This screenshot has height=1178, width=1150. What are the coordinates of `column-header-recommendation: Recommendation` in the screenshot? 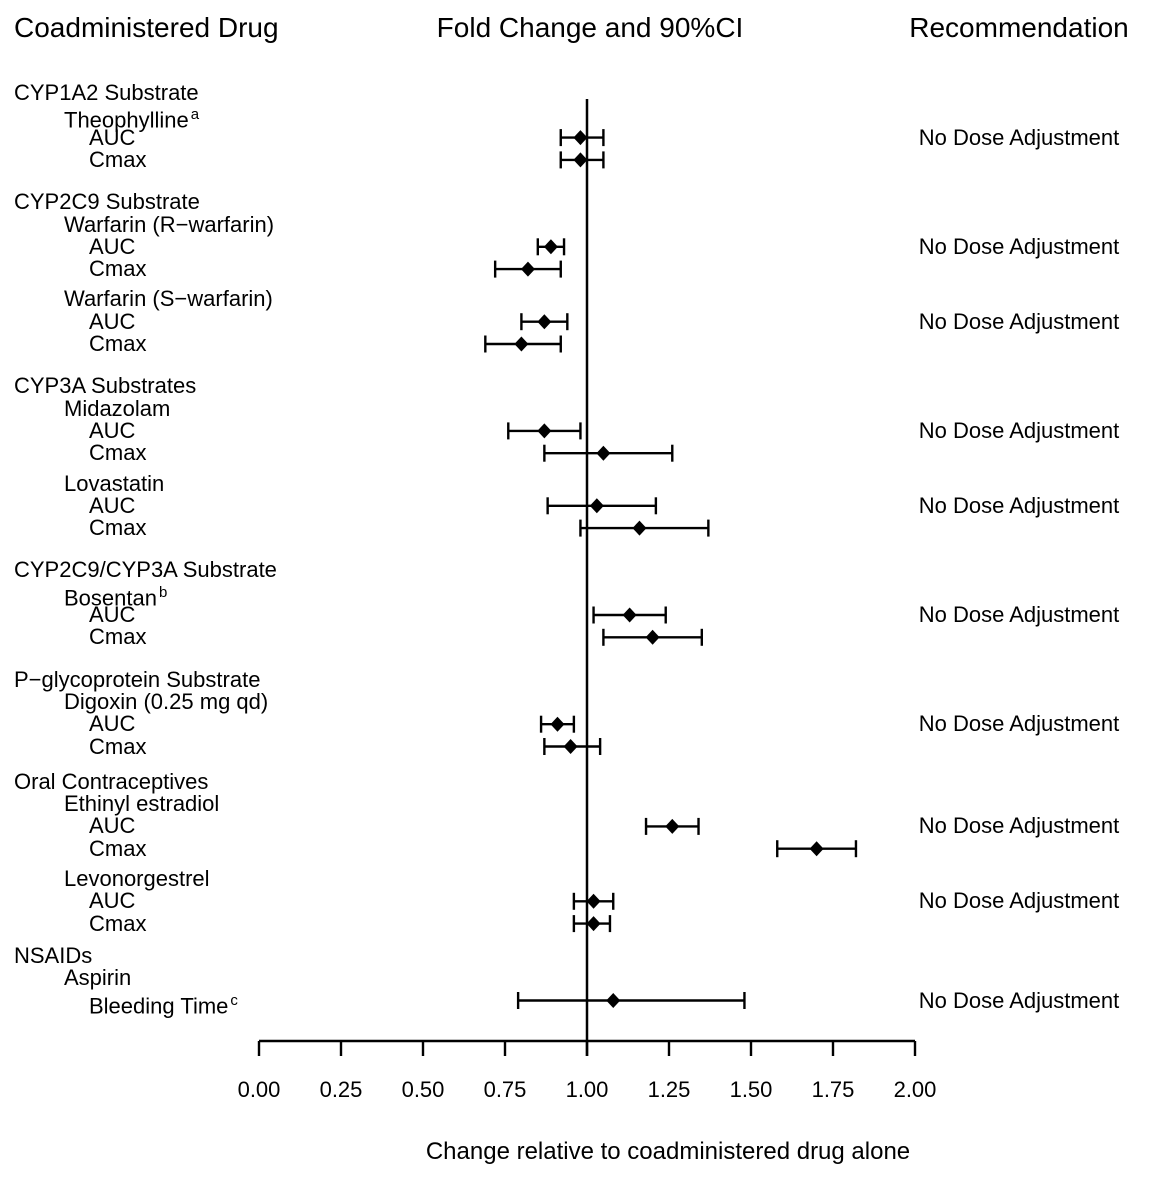 It's located at (1019, 27).